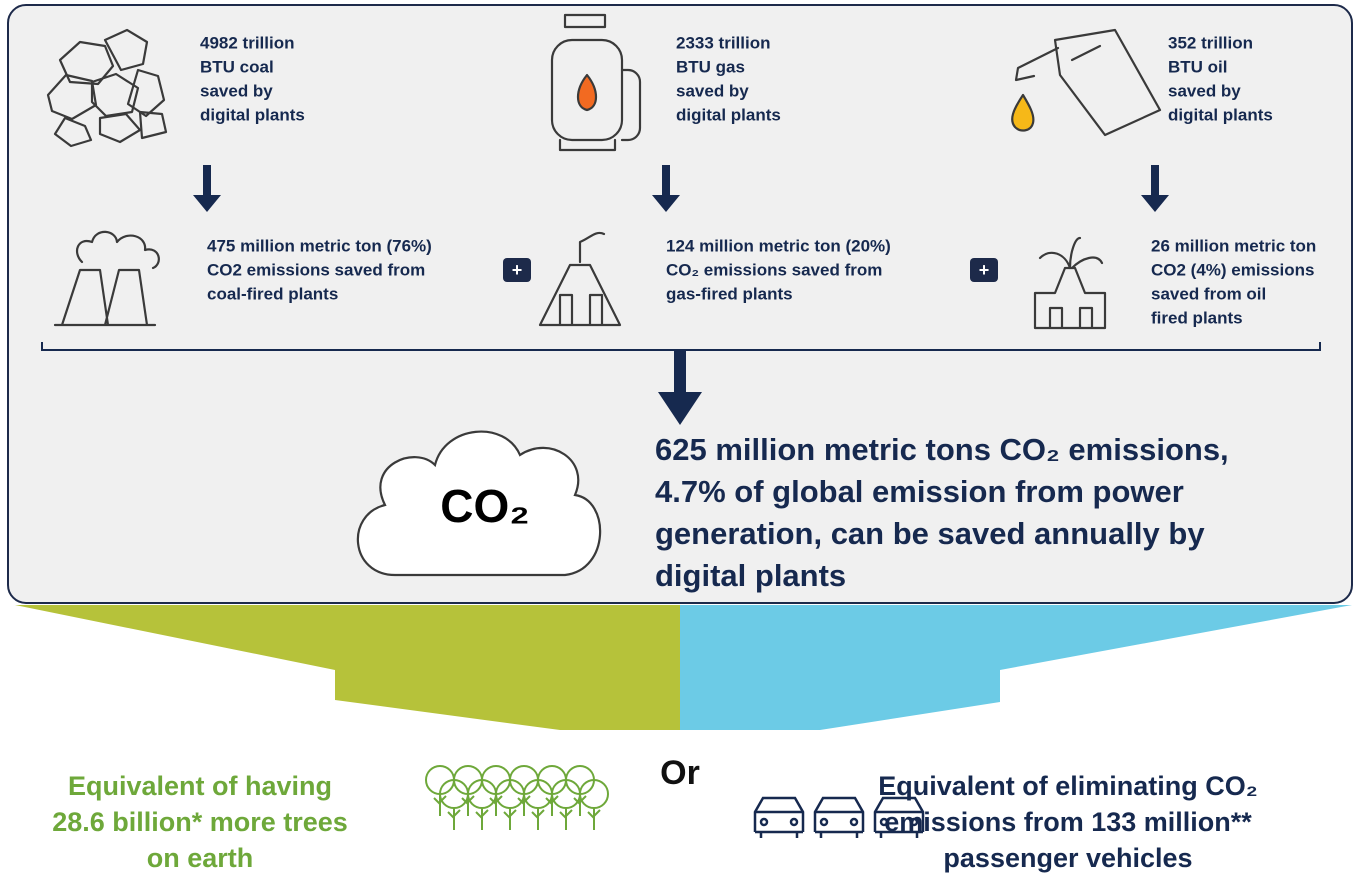  What do you see at coordinates (1068, 786) in the screenshot?
I see `vehicles-text: Equivalent of eliminating CO₂` at bounding box center [1068, 786].